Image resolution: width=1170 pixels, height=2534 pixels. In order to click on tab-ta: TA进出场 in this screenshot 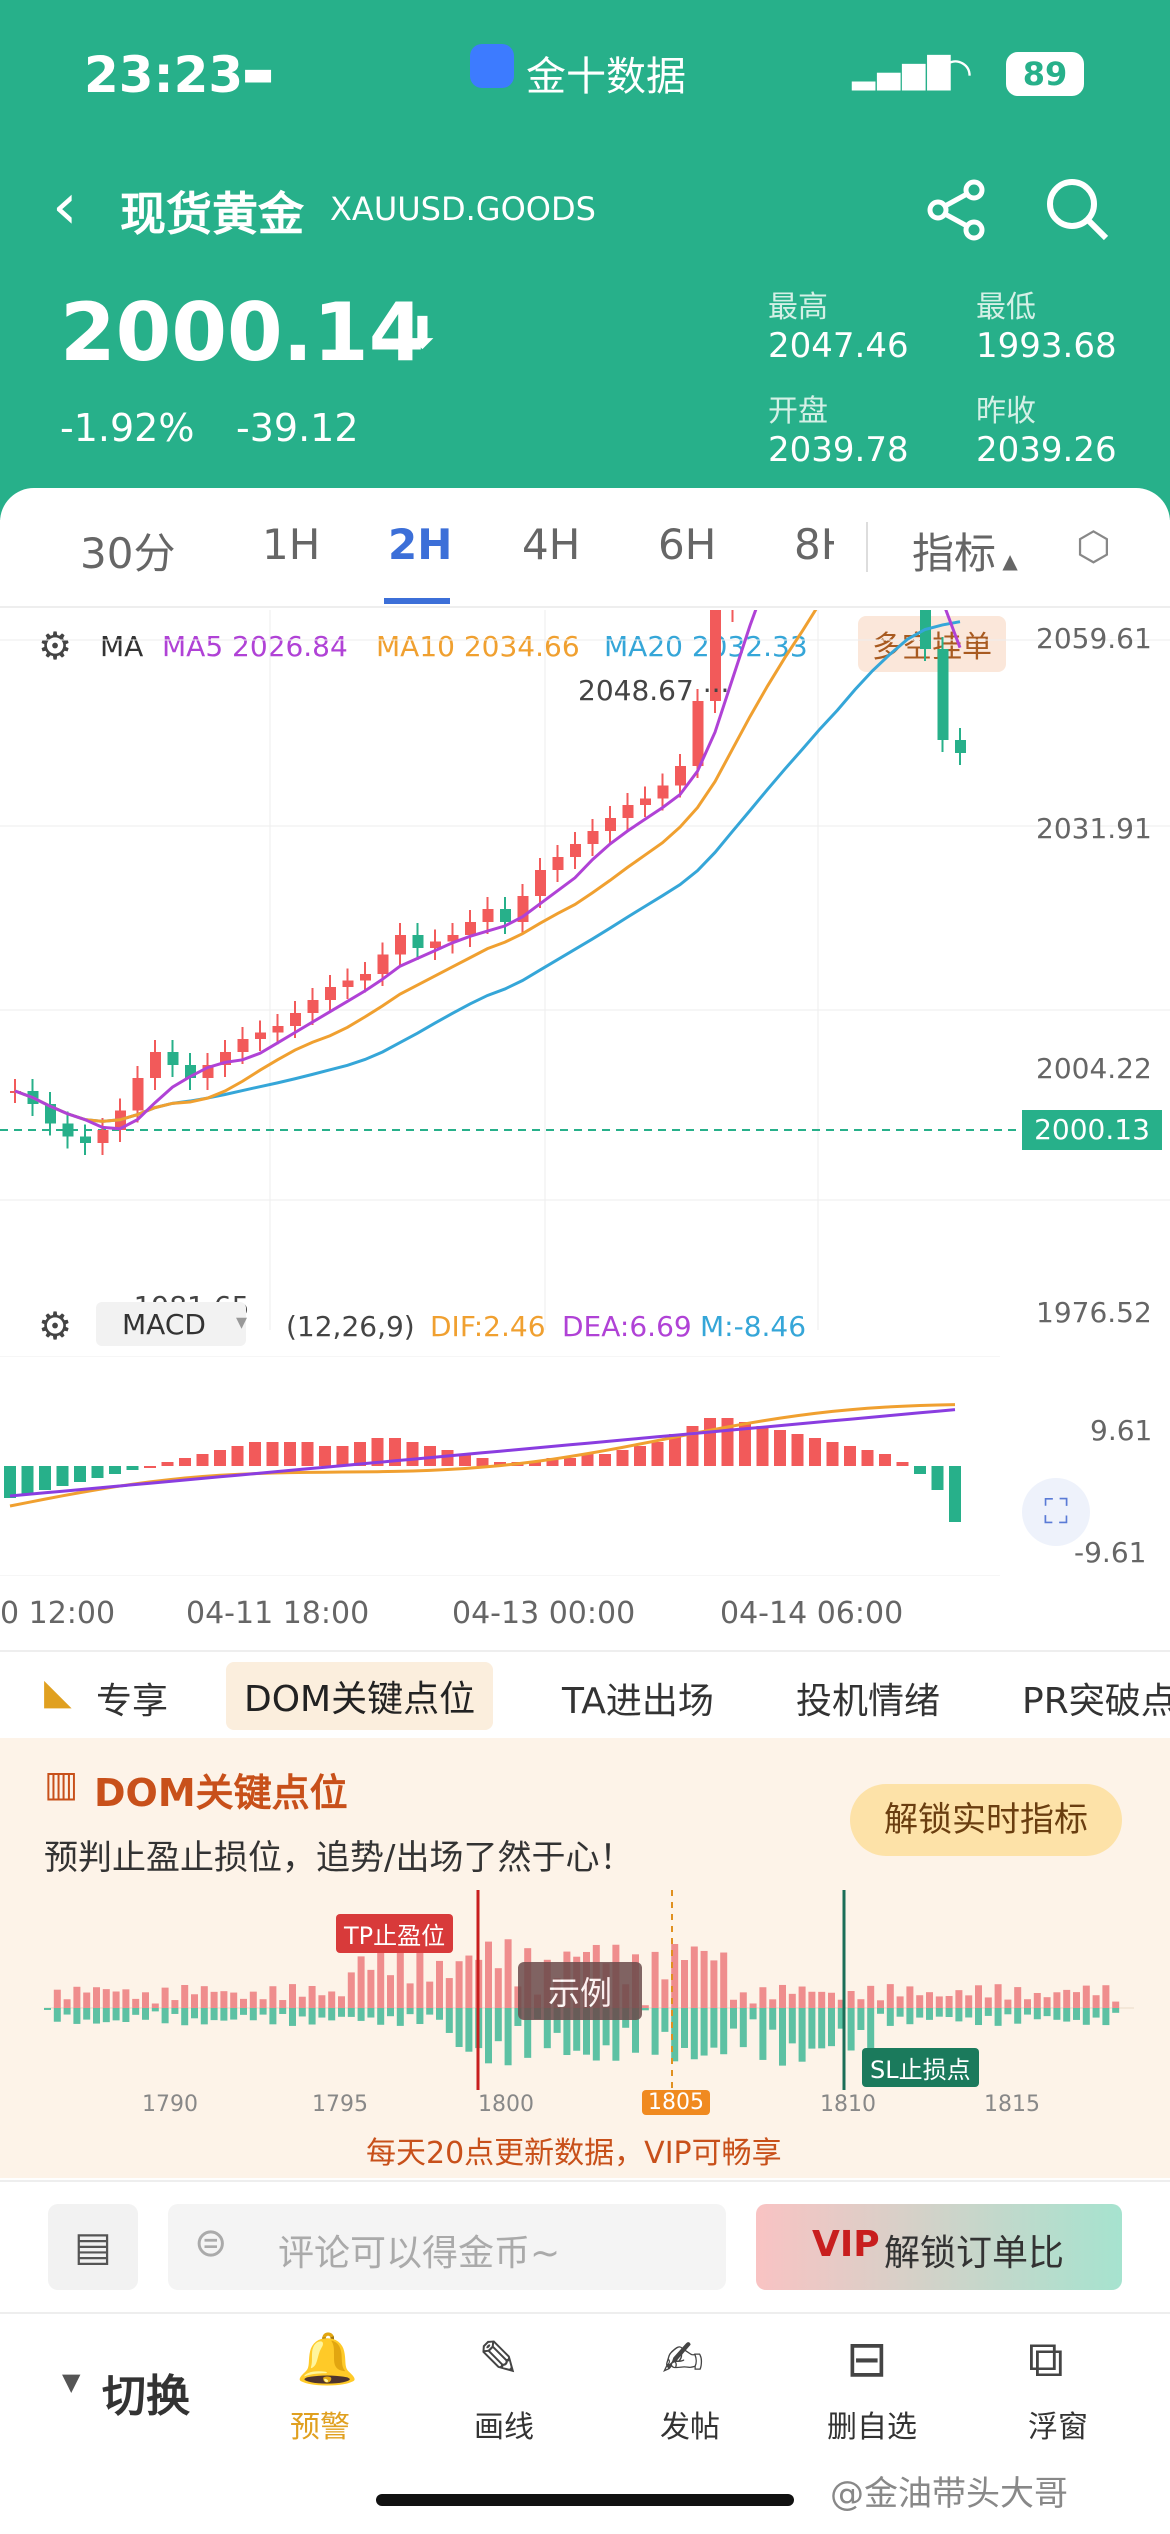, I will do `click(638, 1701)`.